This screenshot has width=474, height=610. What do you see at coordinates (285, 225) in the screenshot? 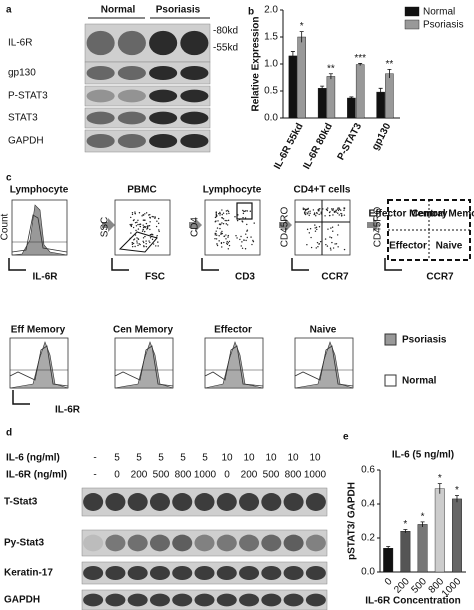
I see `flow-arrow` at bounding box center [285, 225].